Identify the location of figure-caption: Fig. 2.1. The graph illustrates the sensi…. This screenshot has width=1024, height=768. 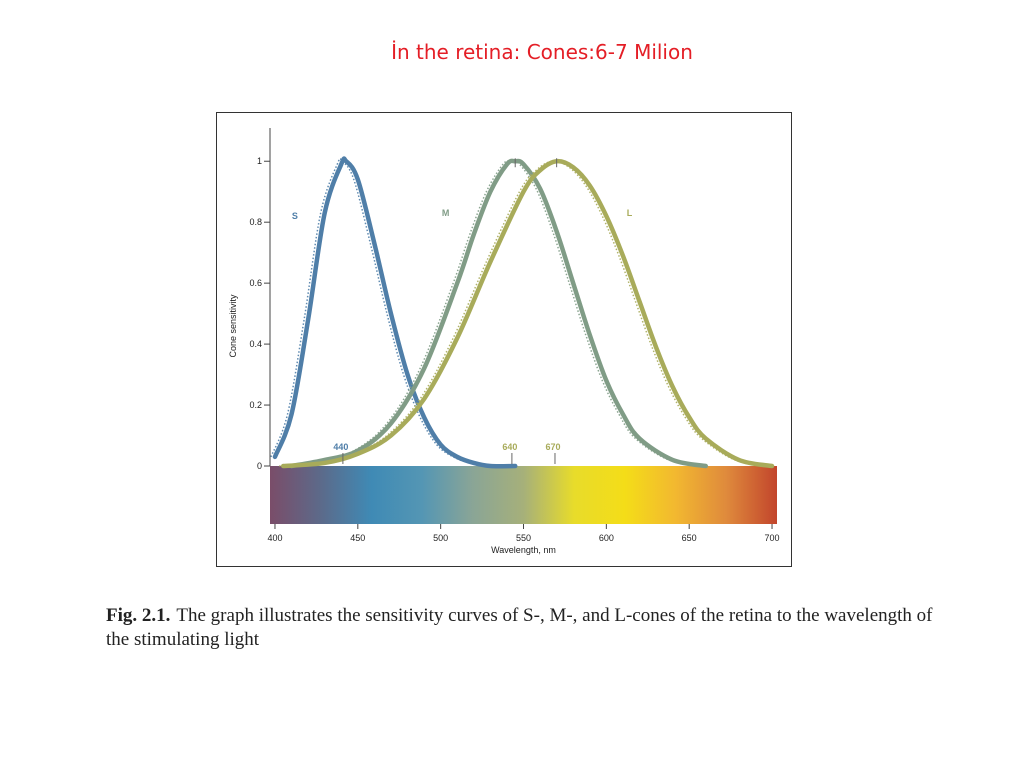
(521, 628).